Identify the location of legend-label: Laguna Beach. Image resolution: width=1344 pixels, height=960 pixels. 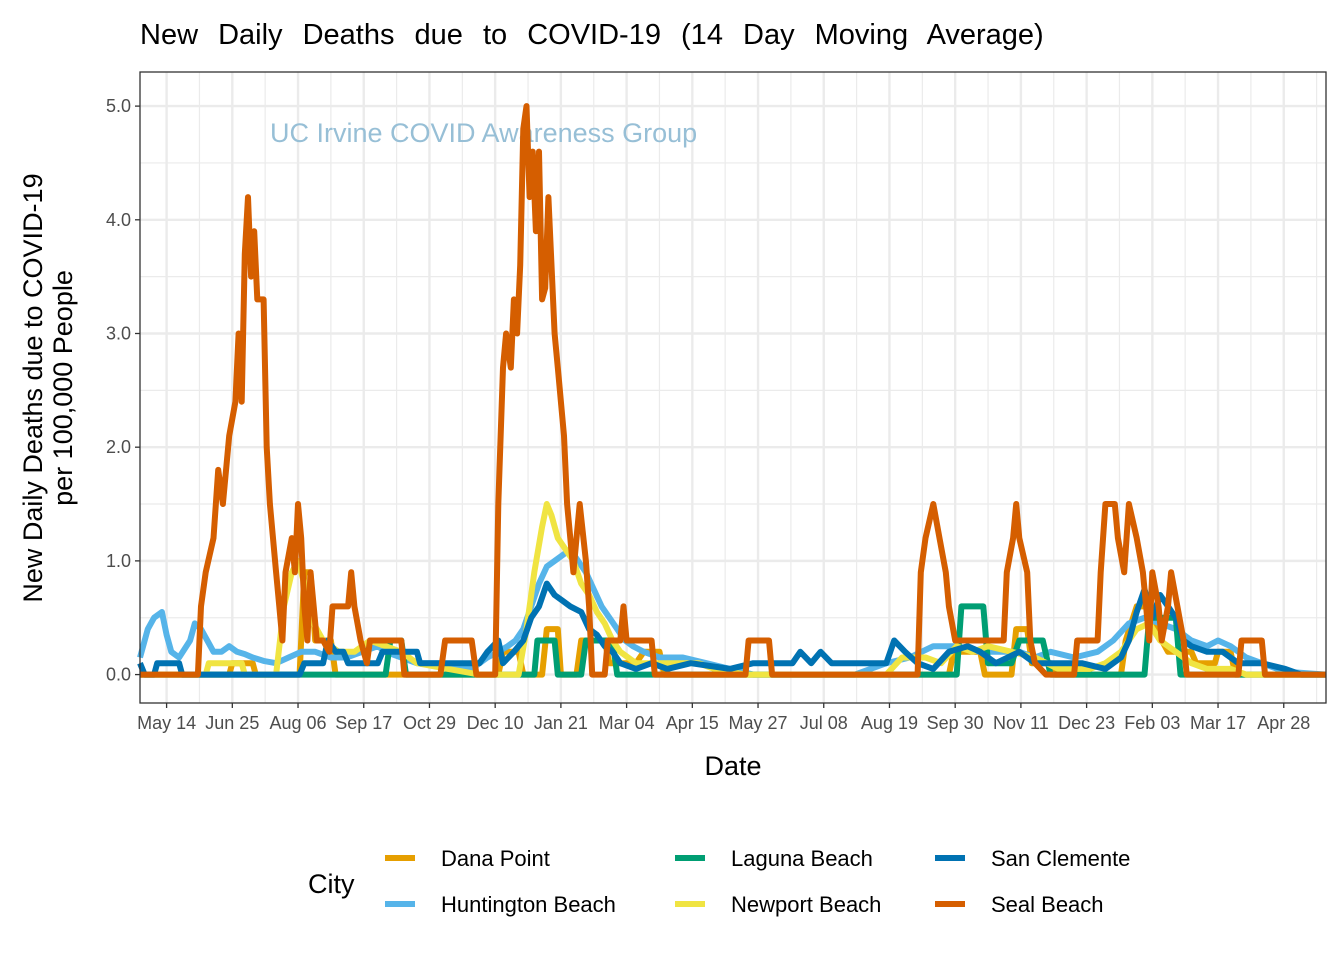
(802, 858).